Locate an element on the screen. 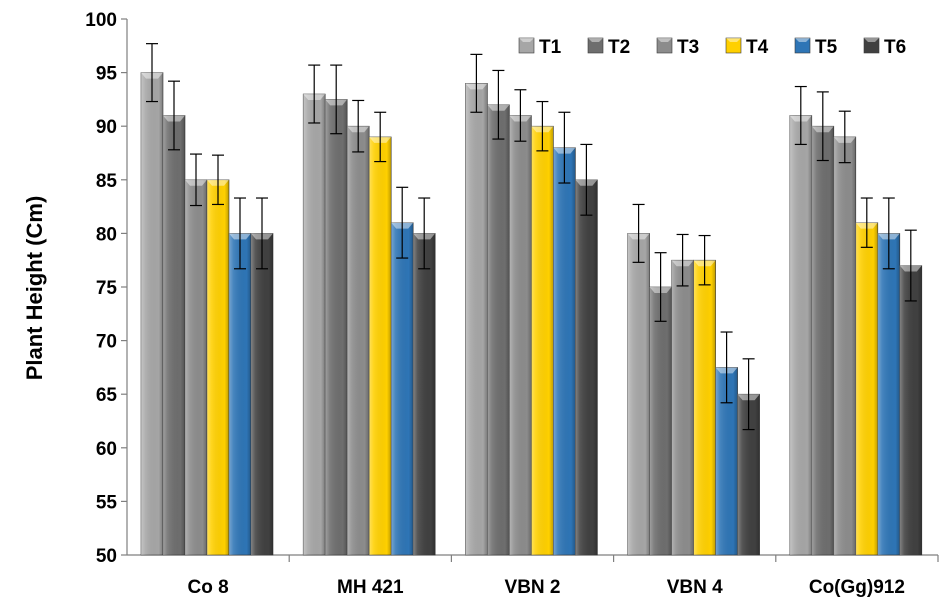  y-tick-label: 70 is located at coordinates (106, 342).